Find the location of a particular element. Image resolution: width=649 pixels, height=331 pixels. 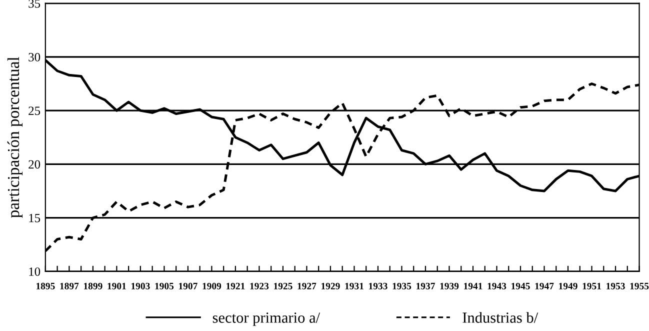

x-tick-label: 1941 is located at coordinates (473, 286).